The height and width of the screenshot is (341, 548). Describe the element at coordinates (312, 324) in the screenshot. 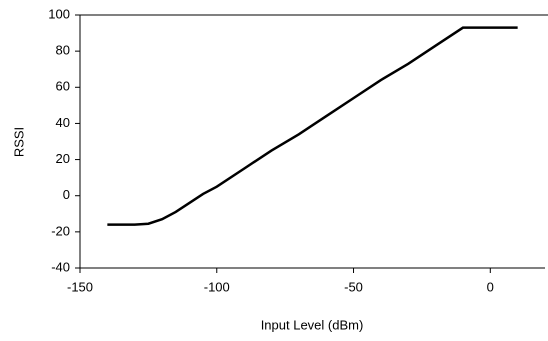

I see `x-axis-title: Input Level (dBm)` at that location.